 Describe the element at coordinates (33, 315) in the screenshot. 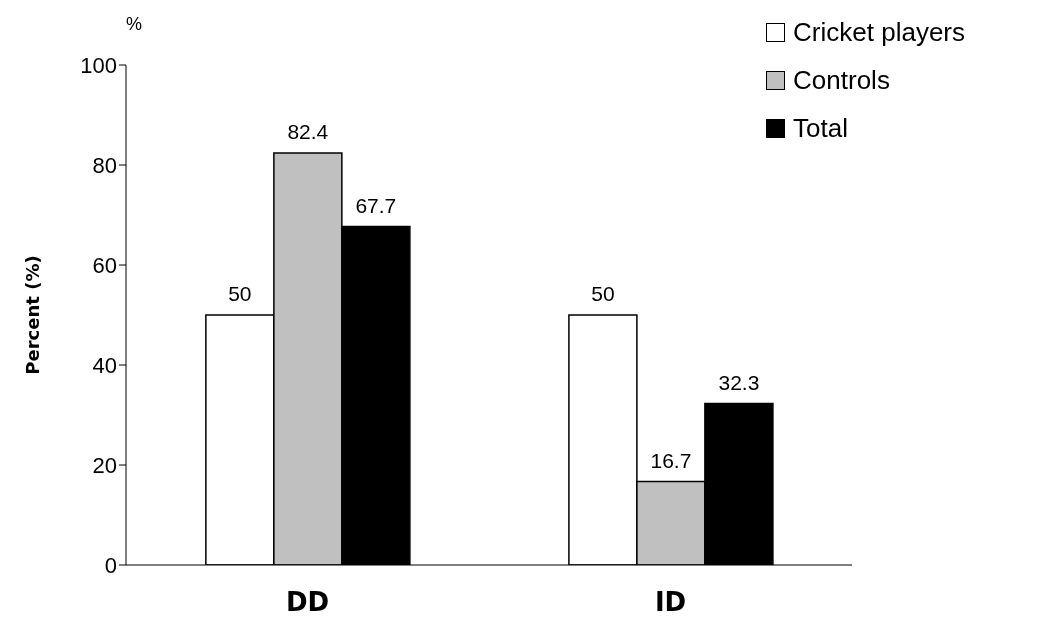

I see `y-axis-title: Percent (%)` at that location.